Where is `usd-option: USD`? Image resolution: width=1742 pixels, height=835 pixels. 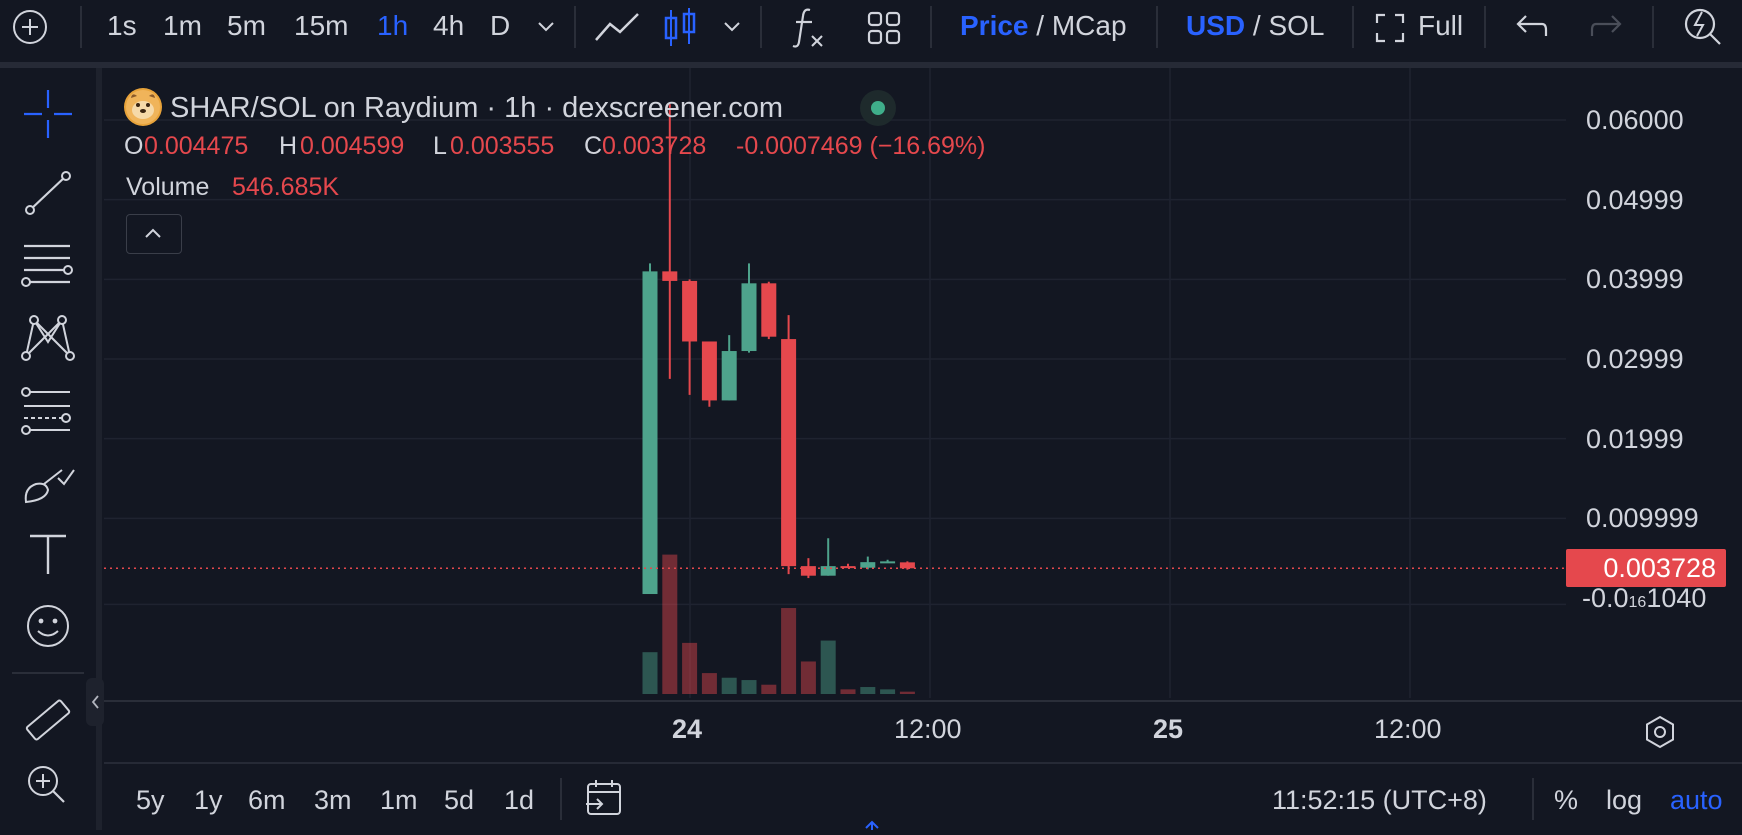
usd-option: USD is located at coordinates (1216, 25).